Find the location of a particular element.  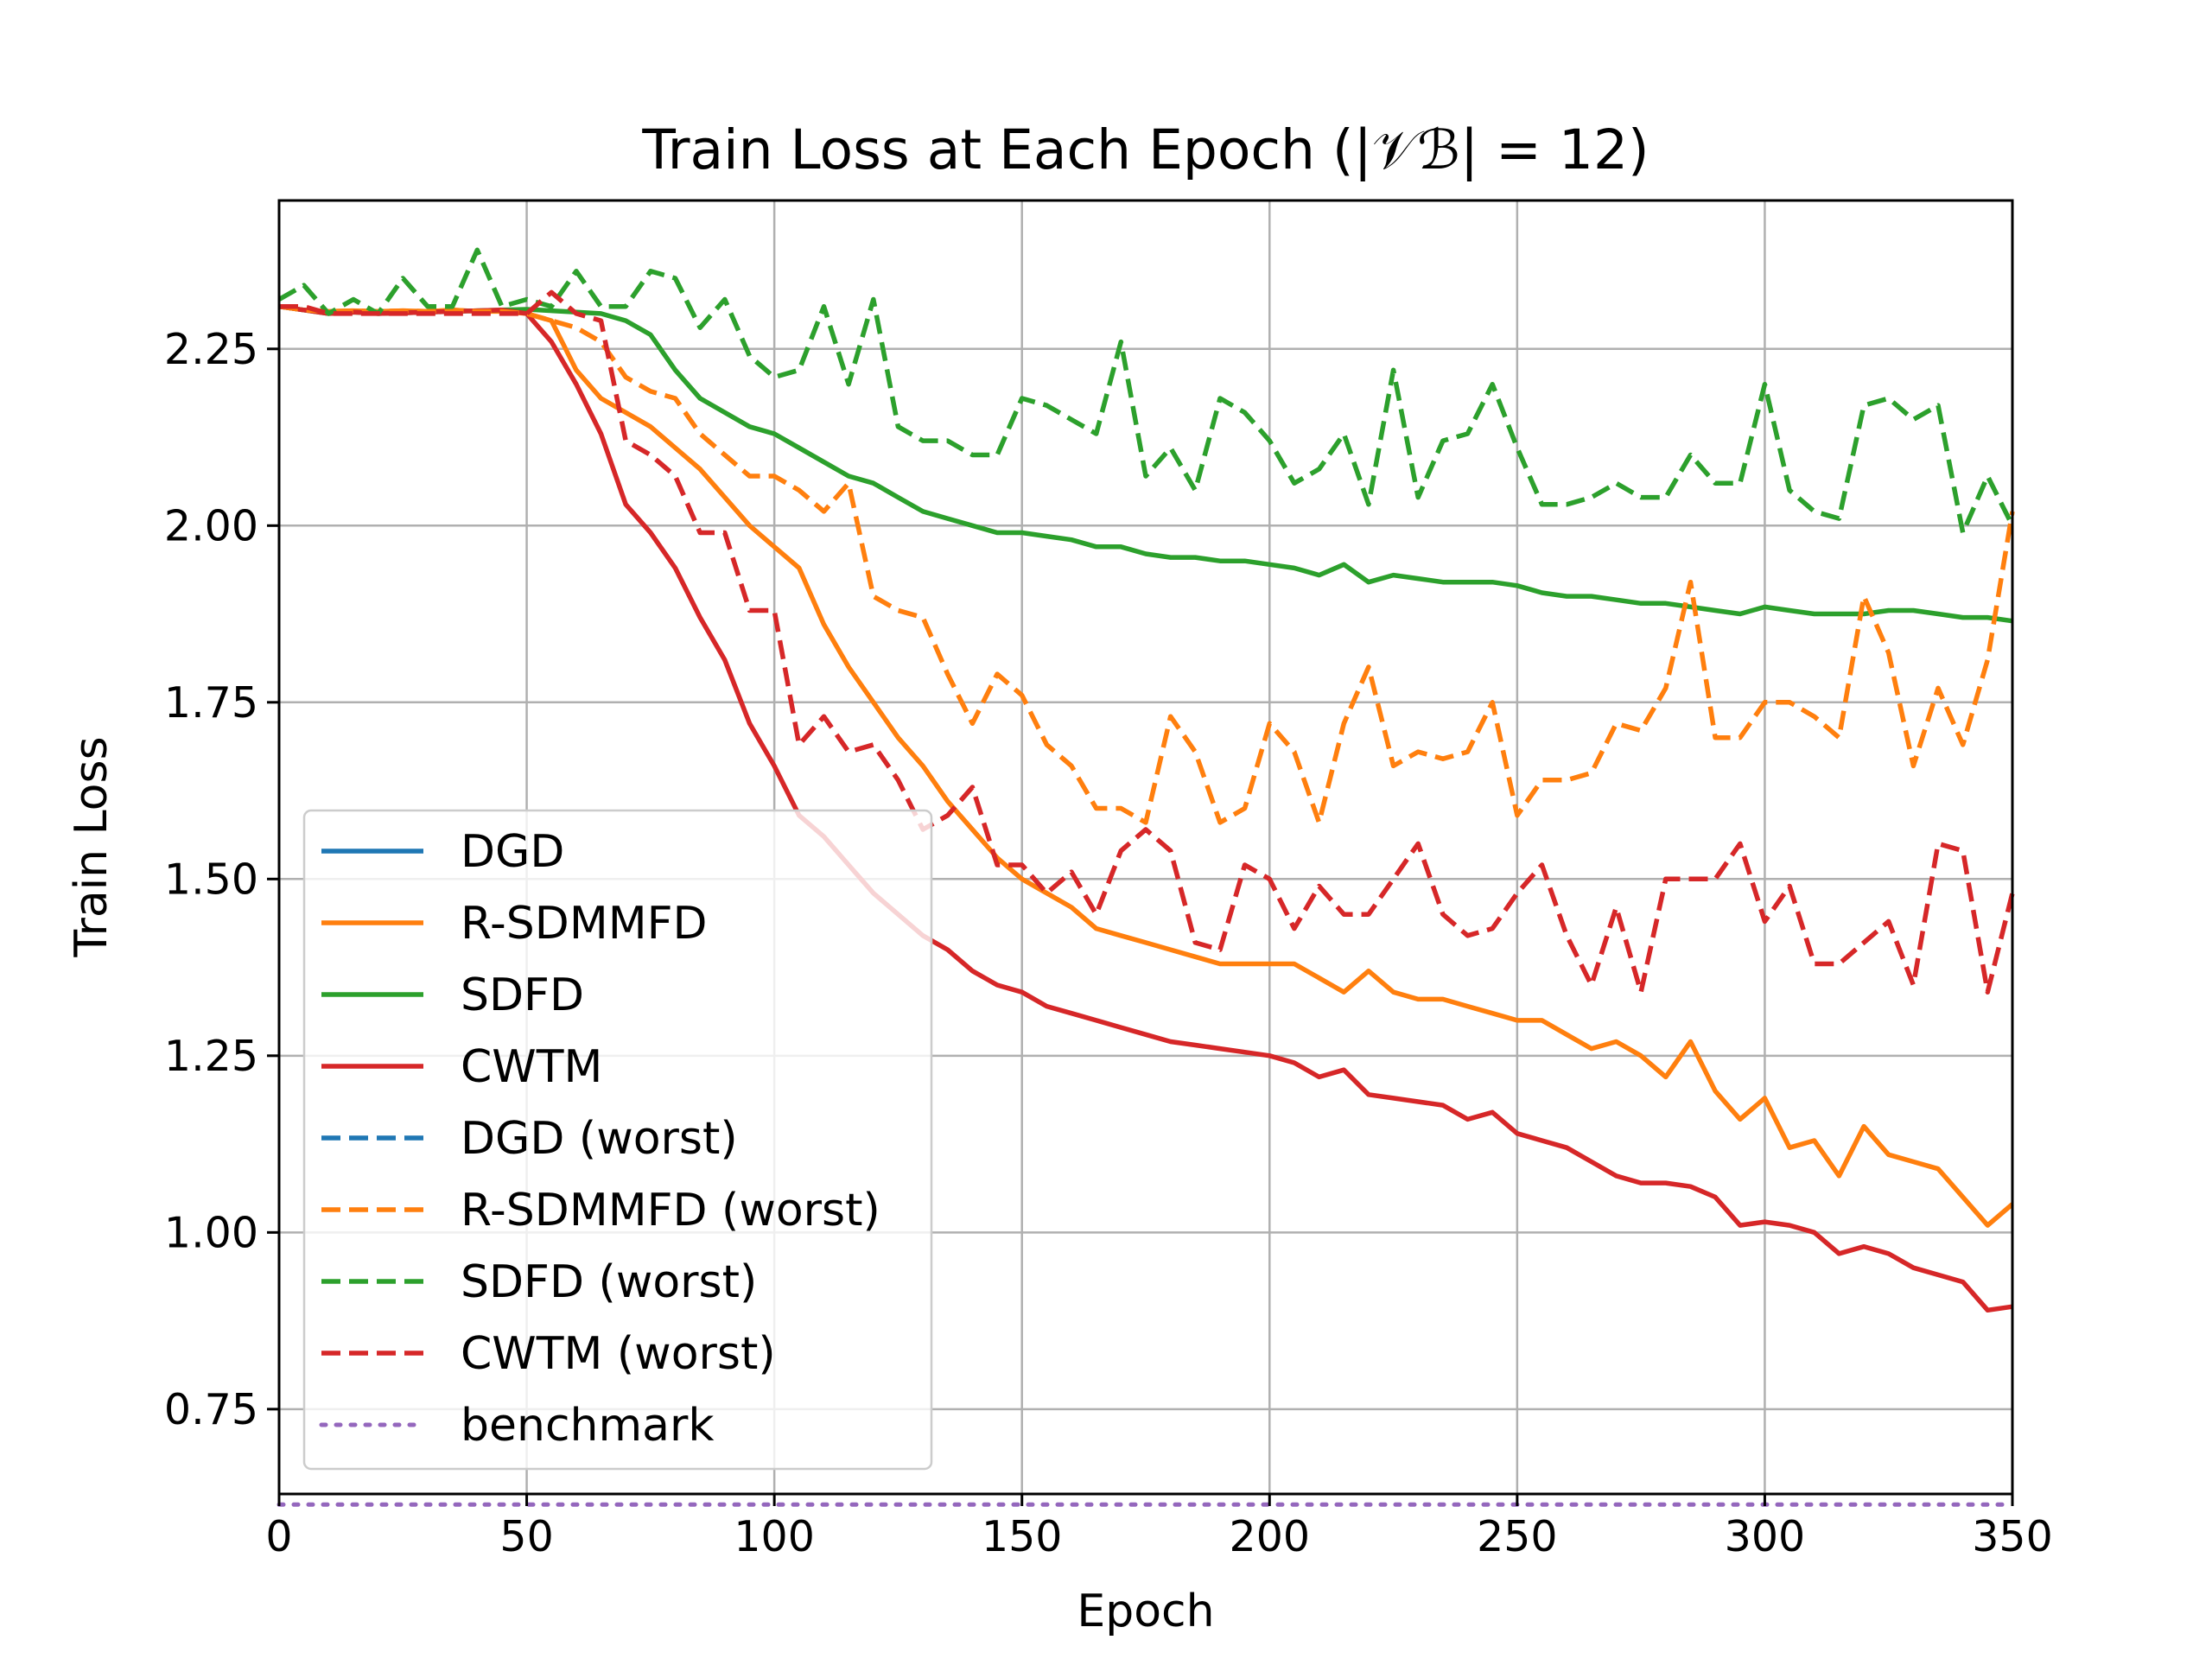

y-axis-ticks: 0.75 1.00 1.25 1.50 1.75 2.00 2.25 is located at coordinates (221, 879).